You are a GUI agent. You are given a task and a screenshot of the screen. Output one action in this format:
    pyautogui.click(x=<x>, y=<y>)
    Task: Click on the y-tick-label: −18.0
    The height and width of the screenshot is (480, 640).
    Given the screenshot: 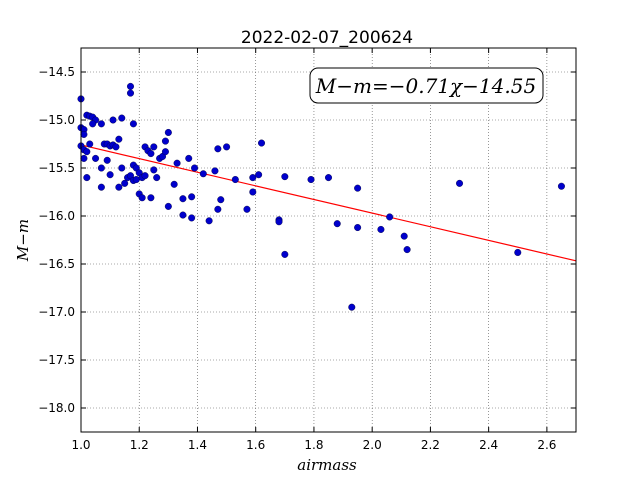 What is the action you would take?
    pyautogui.click(x=56, y=408)
    